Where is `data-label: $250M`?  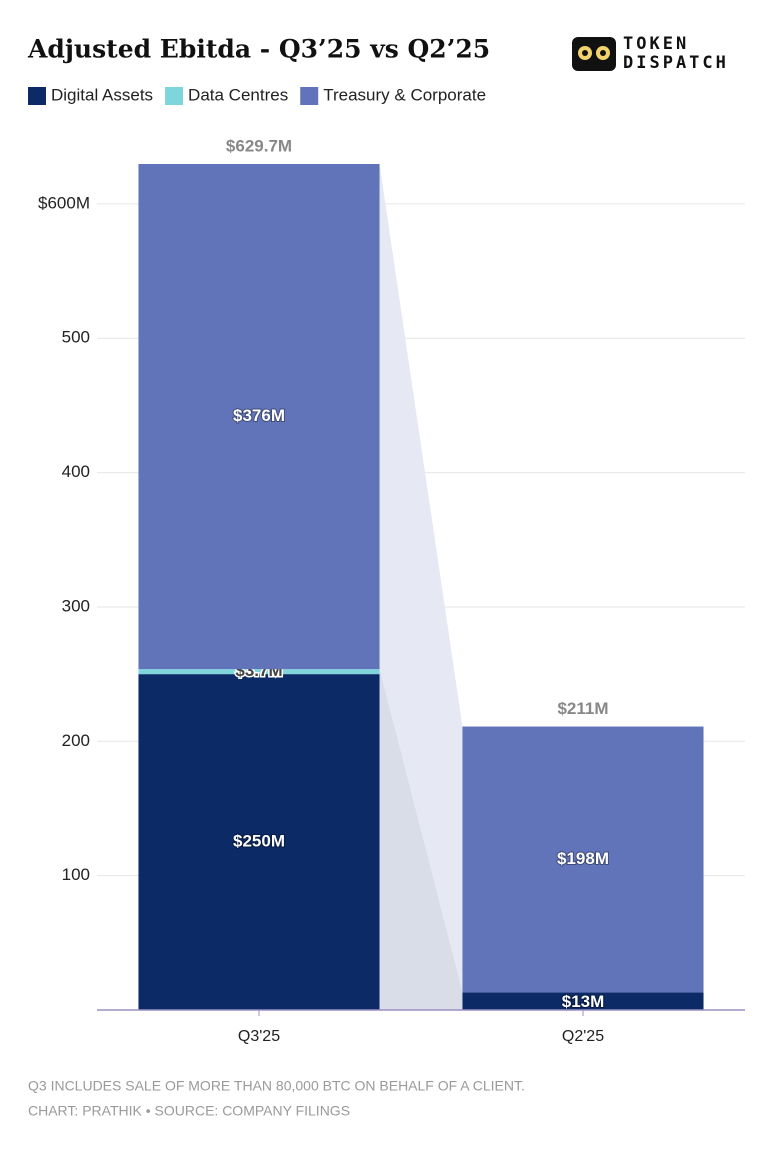 data-label: $250M is located at coordinates (259, 841).